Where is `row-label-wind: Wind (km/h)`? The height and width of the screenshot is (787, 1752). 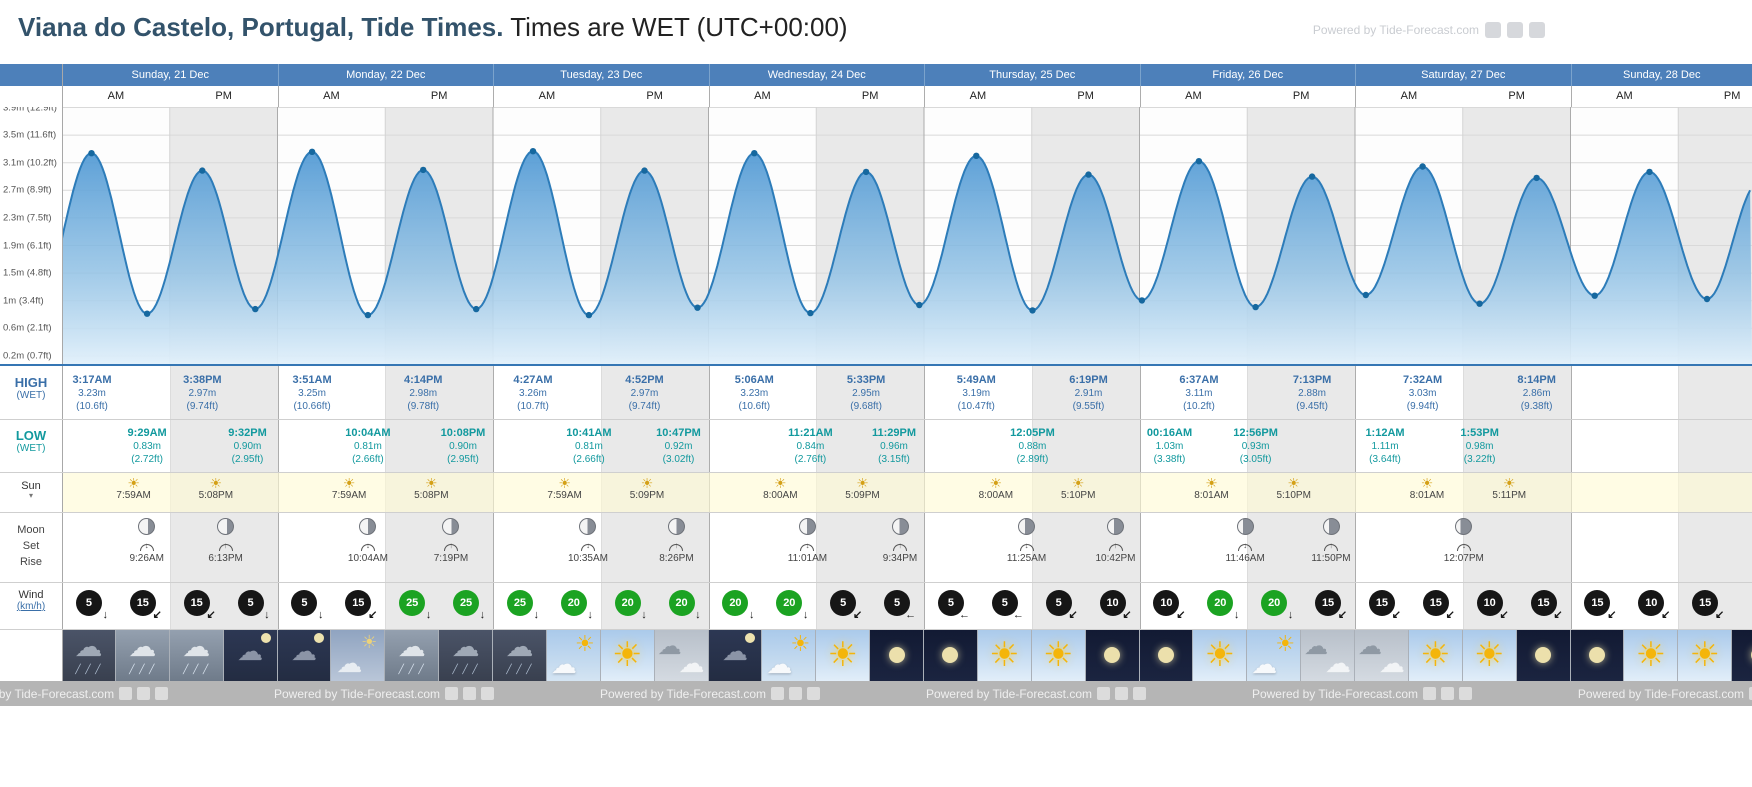
row-label-wind: Wind (km/h) is located at coordinates (31, 605).